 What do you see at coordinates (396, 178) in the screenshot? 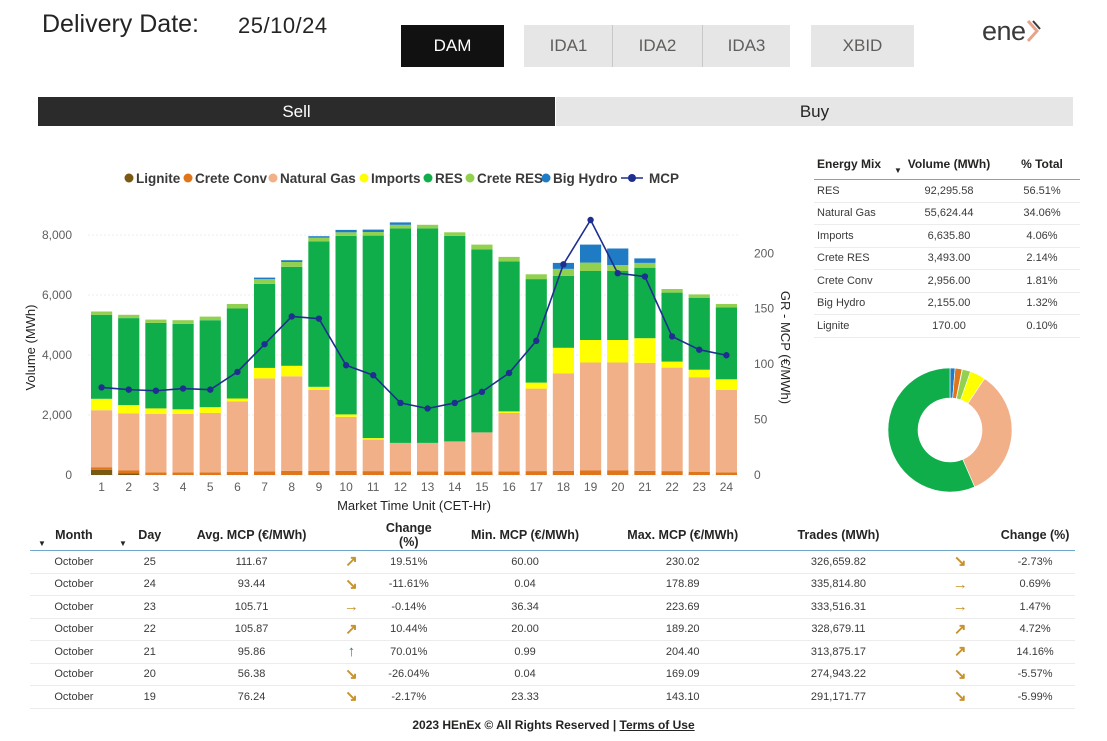
I see `legend-label: Imports` at bounding box center [396, 178].